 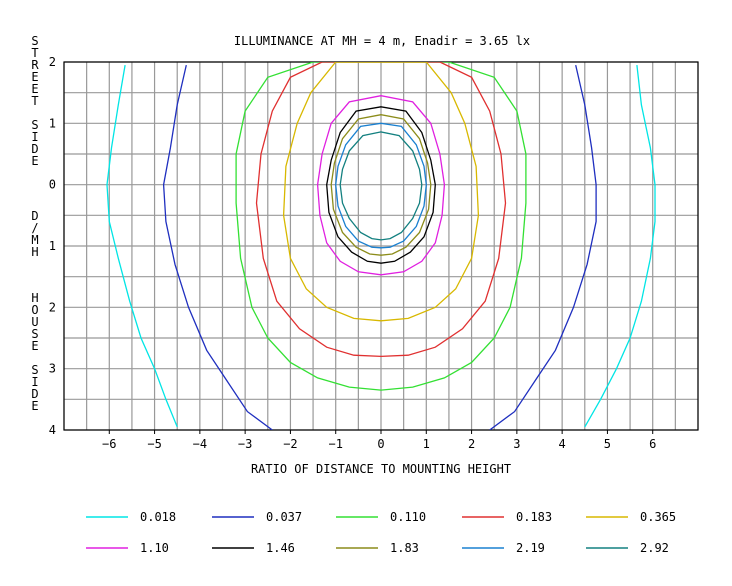 I want to click on x-tick-label: −1, so click(x=335, y=444).